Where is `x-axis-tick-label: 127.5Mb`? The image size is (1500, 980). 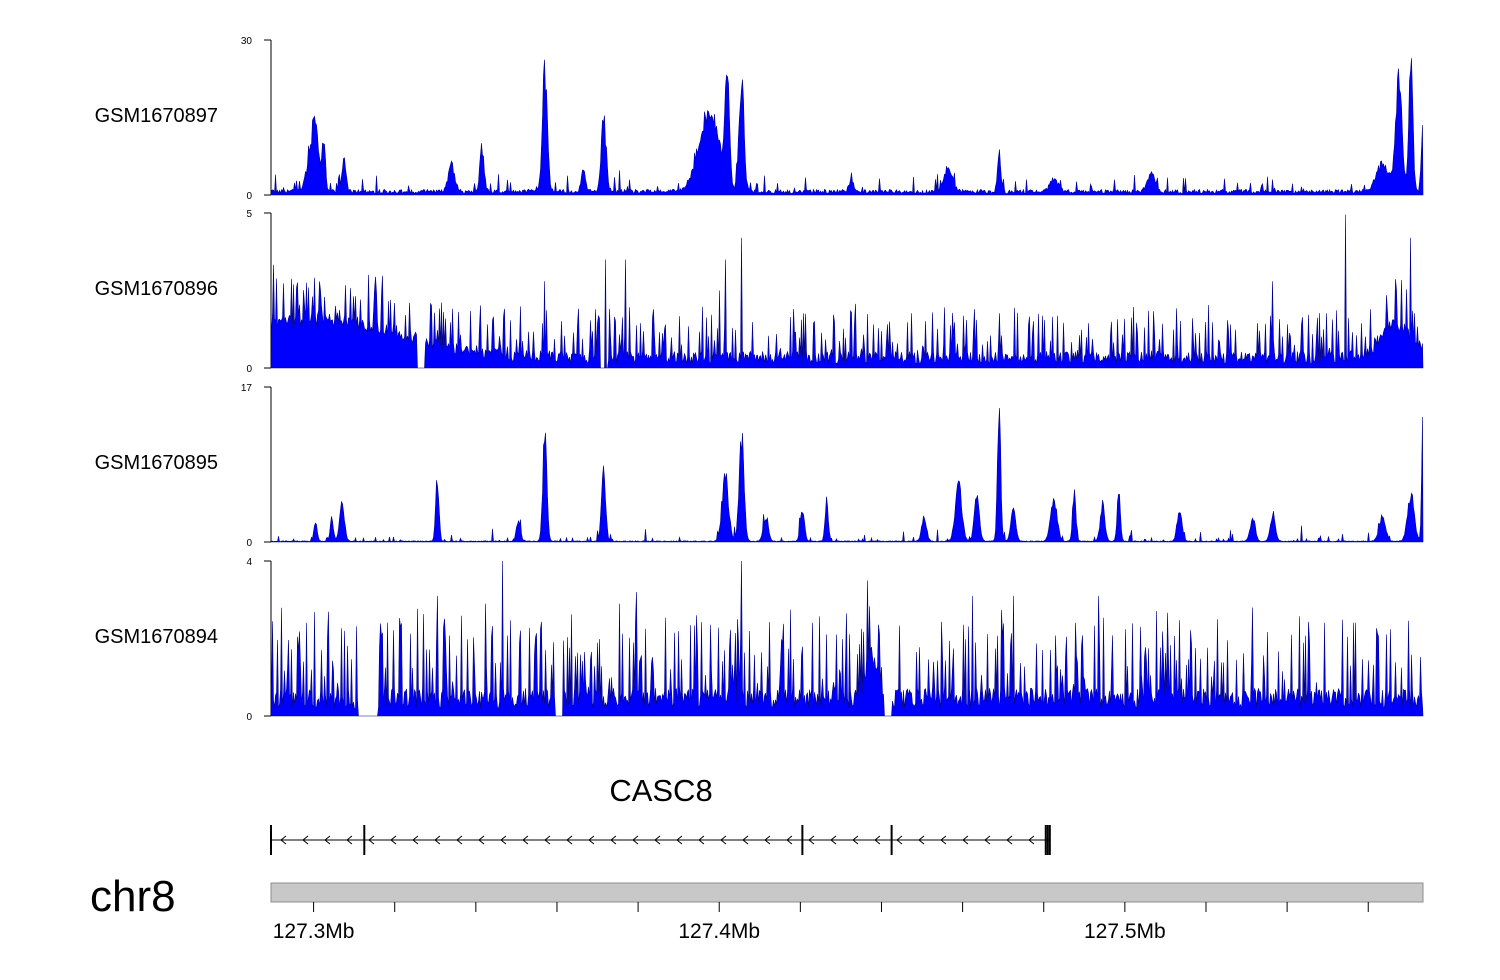 x-axis-tick-label: 127.5Mb is located at coordinates (1125, 931).